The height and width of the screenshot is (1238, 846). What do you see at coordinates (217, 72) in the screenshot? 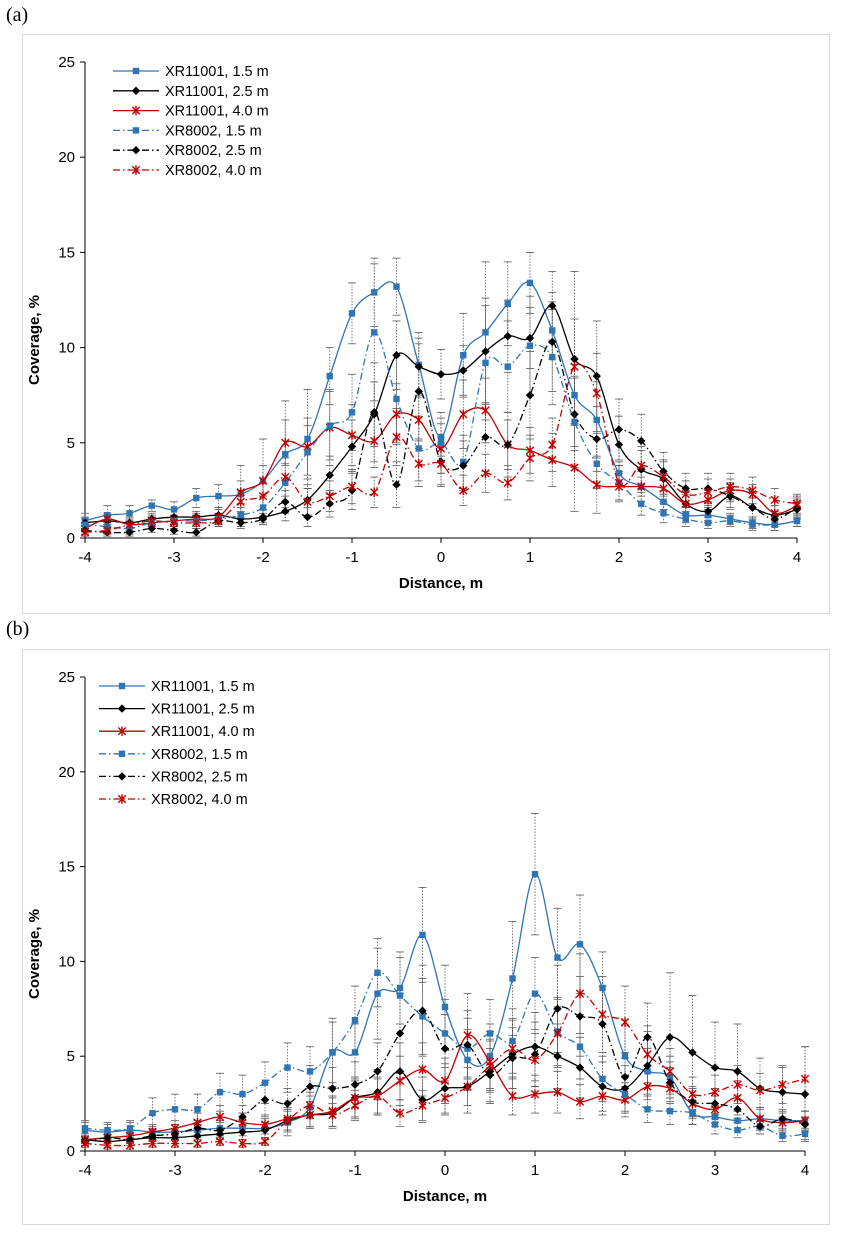
I see `legend-entry: XR11001, 1.5 m` at bounding box center [217, 72].